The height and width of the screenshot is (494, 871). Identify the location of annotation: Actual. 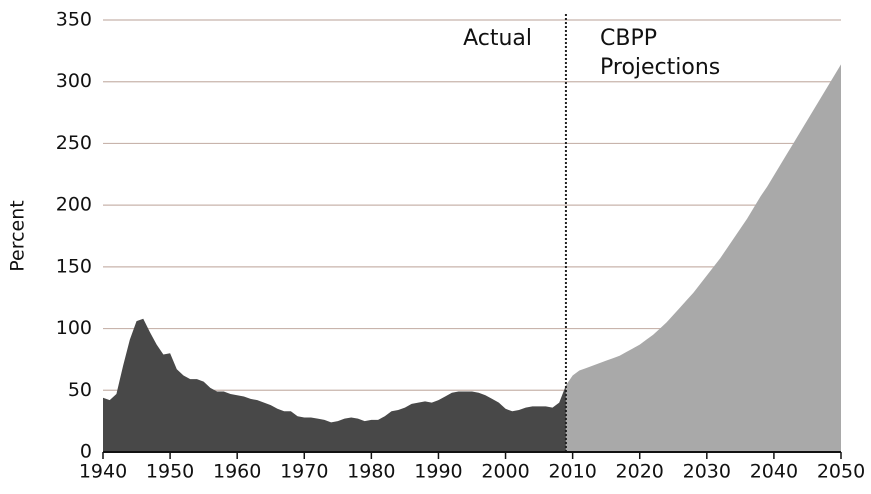
(497, 38).